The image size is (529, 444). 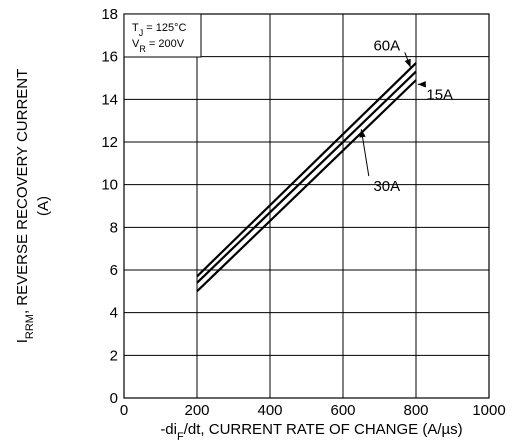 What do you see at coordinates (196, 410) in the screenshot?
I see `x-tick-label: 200` at bounding box center [196, 410].